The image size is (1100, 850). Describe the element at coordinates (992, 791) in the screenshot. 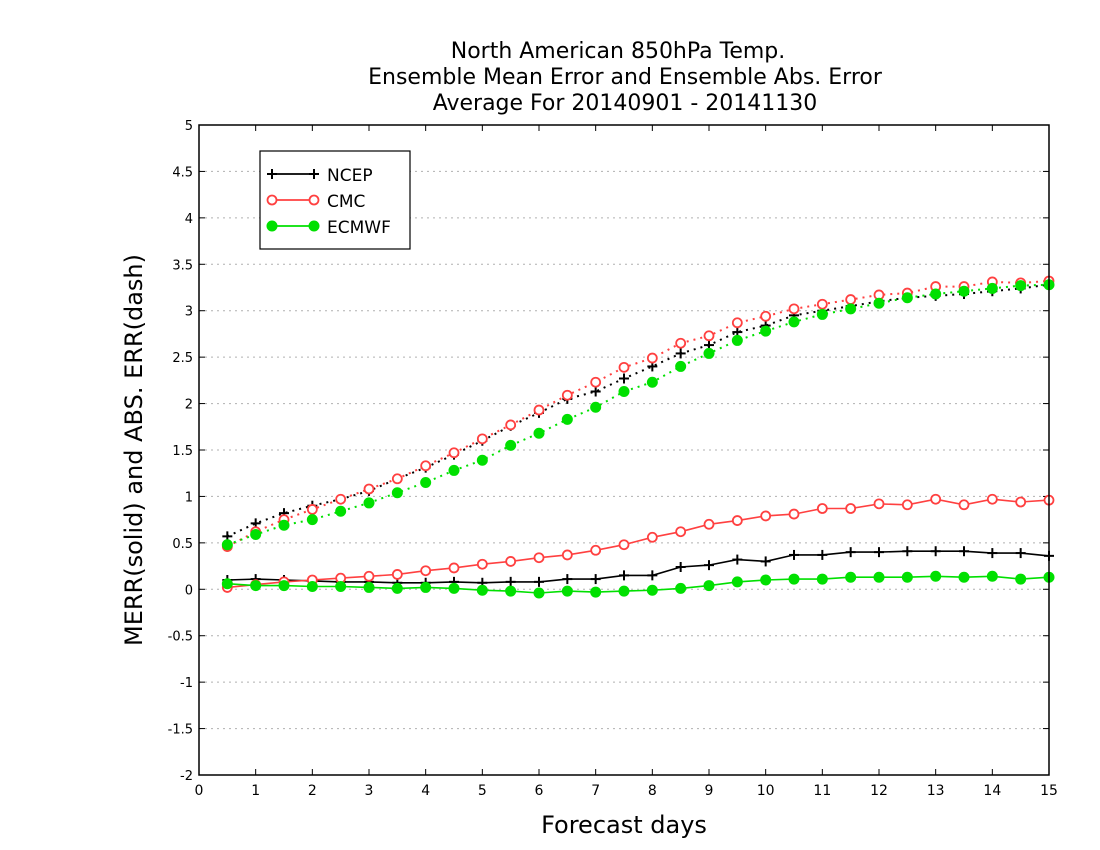

I see `x-tick-label: 14` at that location.